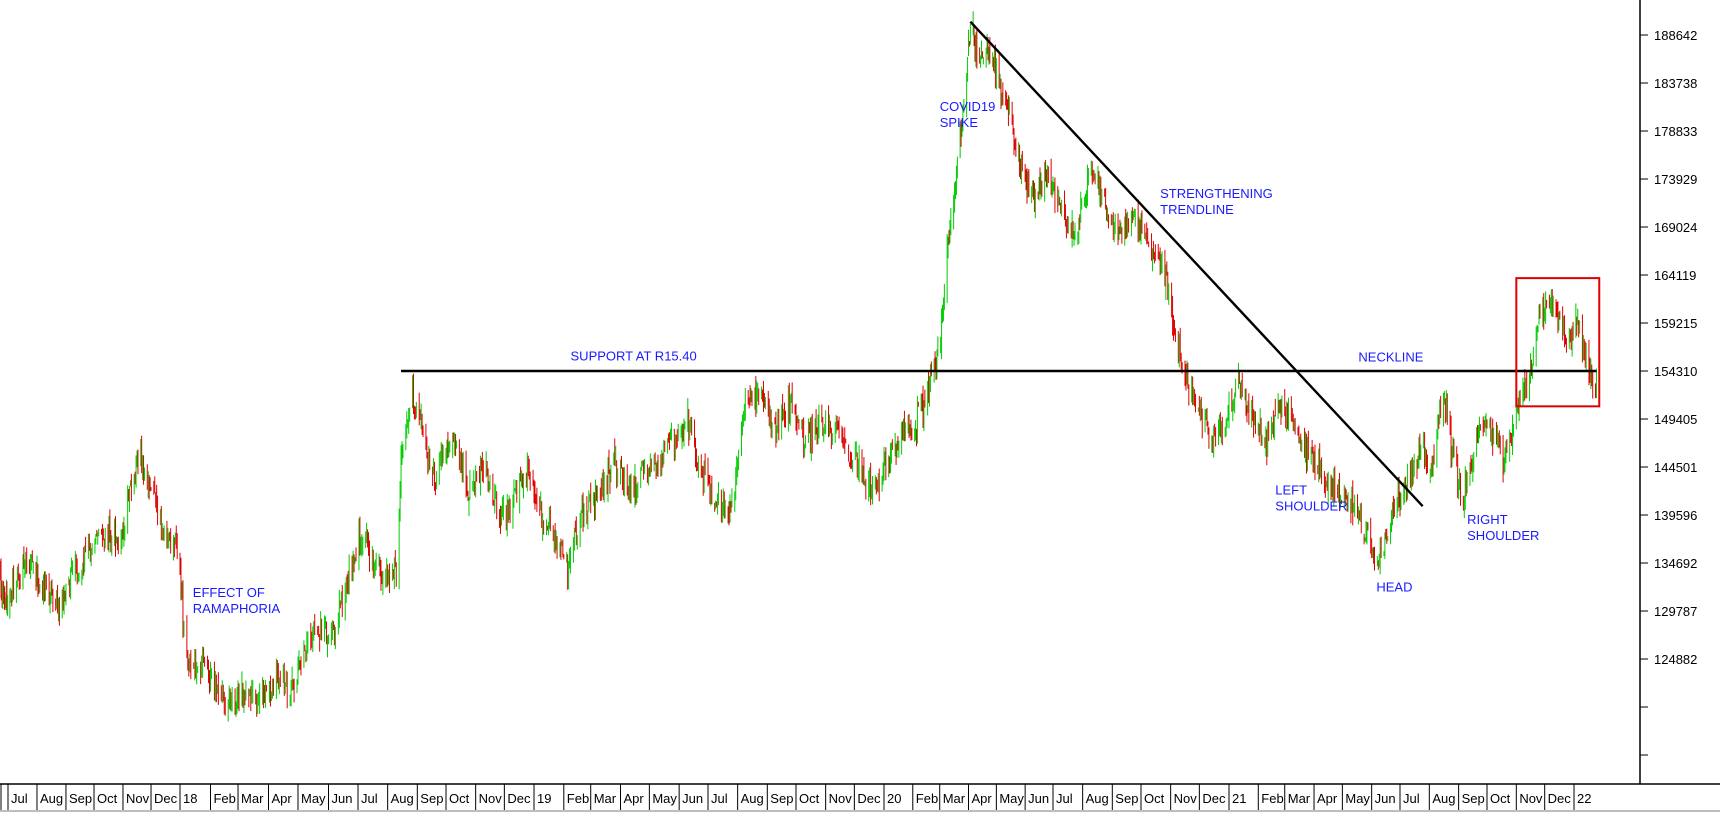 The image size is (1720, 814). Describe the element at coordinates (1291, 489) in the screenshot. I see `annotation-line: LEFT` at that location.